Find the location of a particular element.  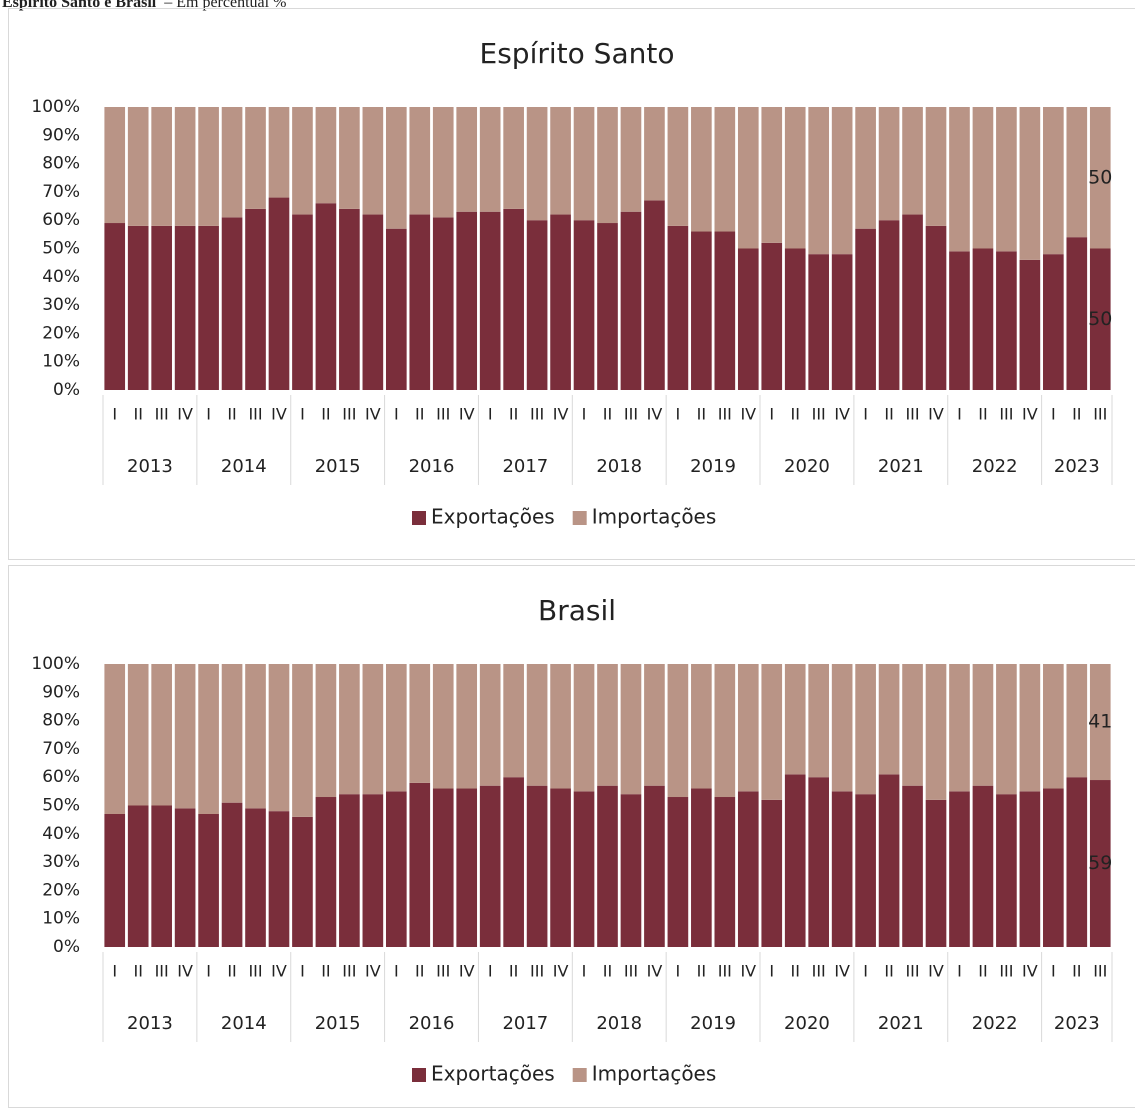

legend-label: Exportações is located at coordinates (493, 1074).